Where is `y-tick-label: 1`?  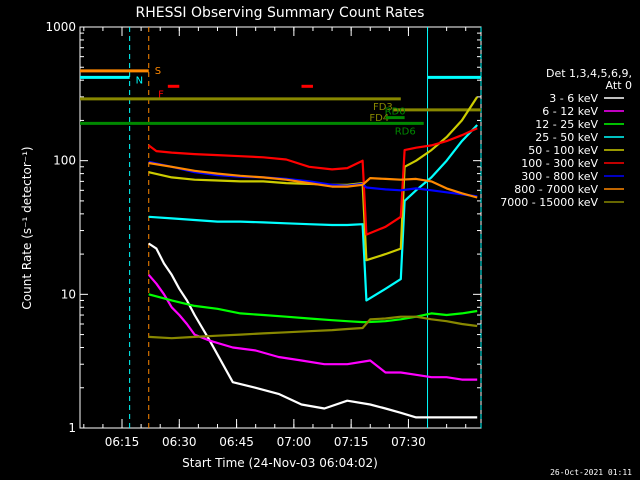
y-tick-label: 1 is located at coordinates (72, 428).